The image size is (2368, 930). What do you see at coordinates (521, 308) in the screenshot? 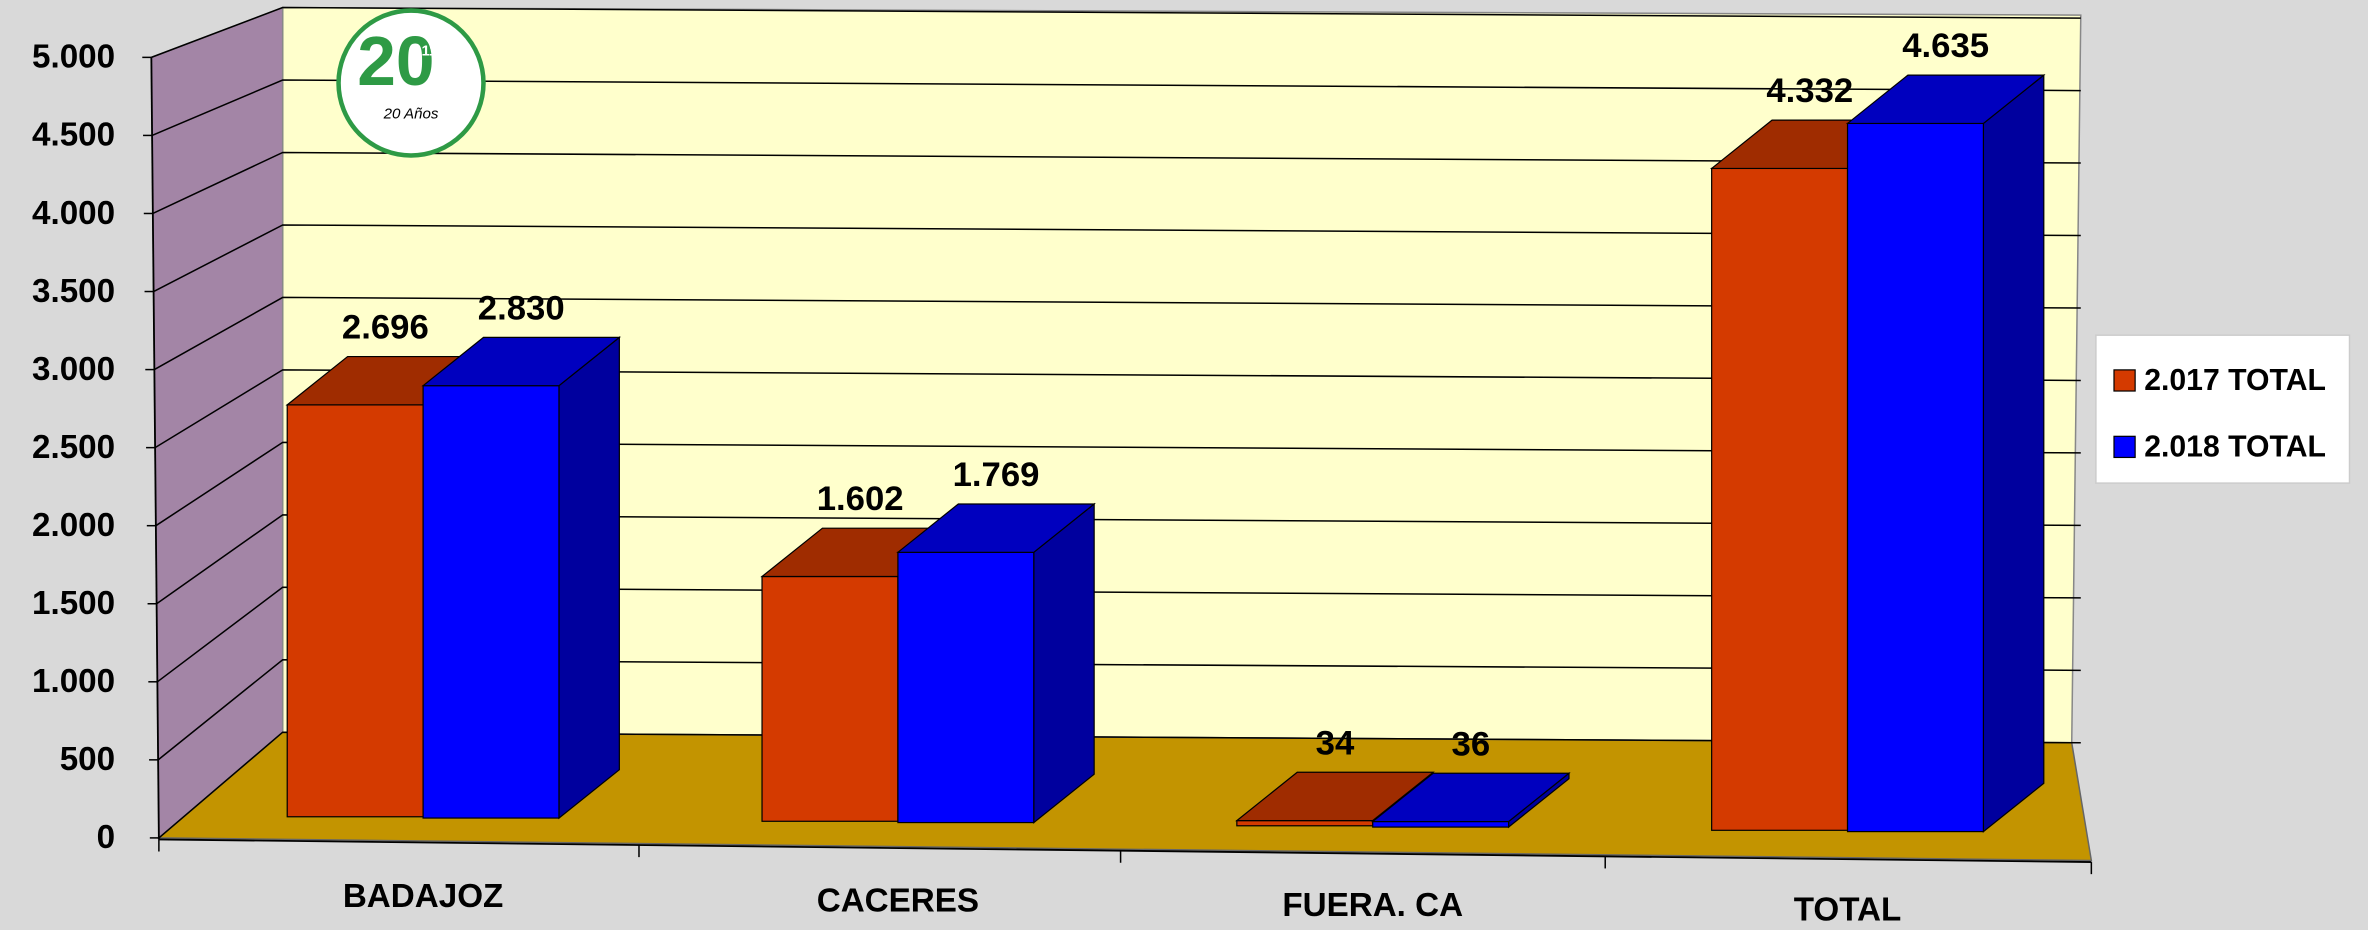
I see `value-label: 2.830` at bounding box center [521, 308].